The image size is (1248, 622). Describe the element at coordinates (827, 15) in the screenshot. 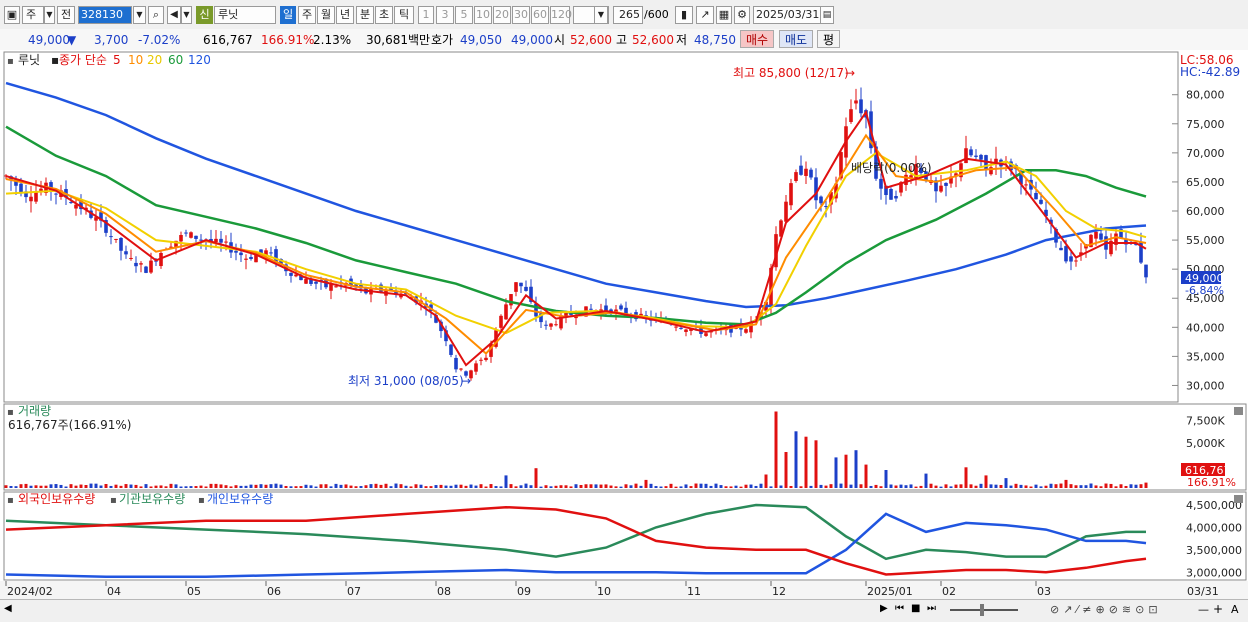

I see `calendar-icon: ▤` at that location.